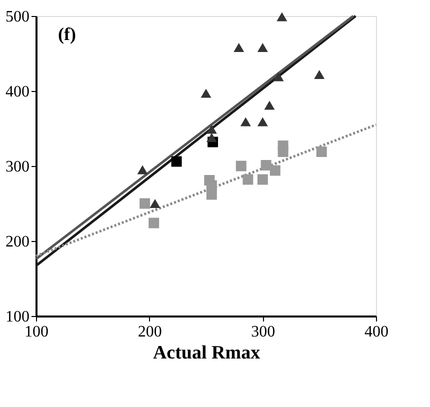 The height and width of the screenshot is (407, 430). Describe the element at coordinates (206, 353) in the screenshot. I see `x-axis-title: Actual Rmax` at that location.